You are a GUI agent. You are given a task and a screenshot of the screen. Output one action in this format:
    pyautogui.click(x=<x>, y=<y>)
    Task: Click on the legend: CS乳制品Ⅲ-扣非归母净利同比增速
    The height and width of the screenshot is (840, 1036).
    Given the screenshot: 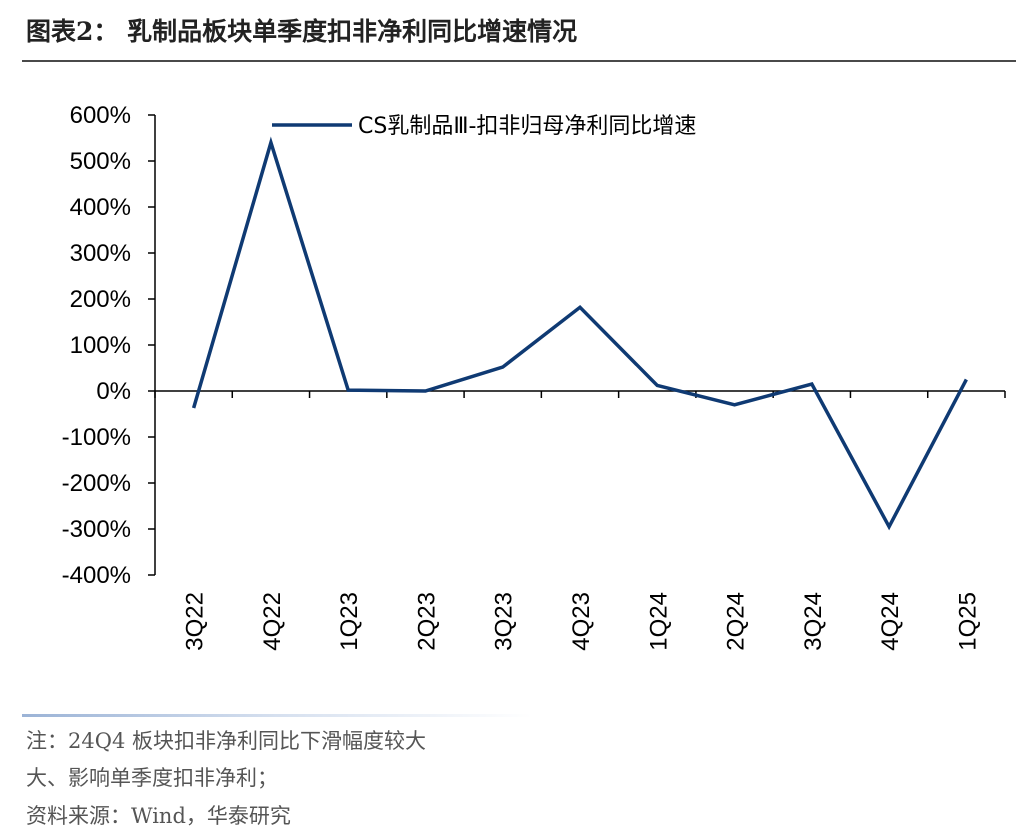 What is the action you would take?
    pyautogui.click(x=484, y=126)
    